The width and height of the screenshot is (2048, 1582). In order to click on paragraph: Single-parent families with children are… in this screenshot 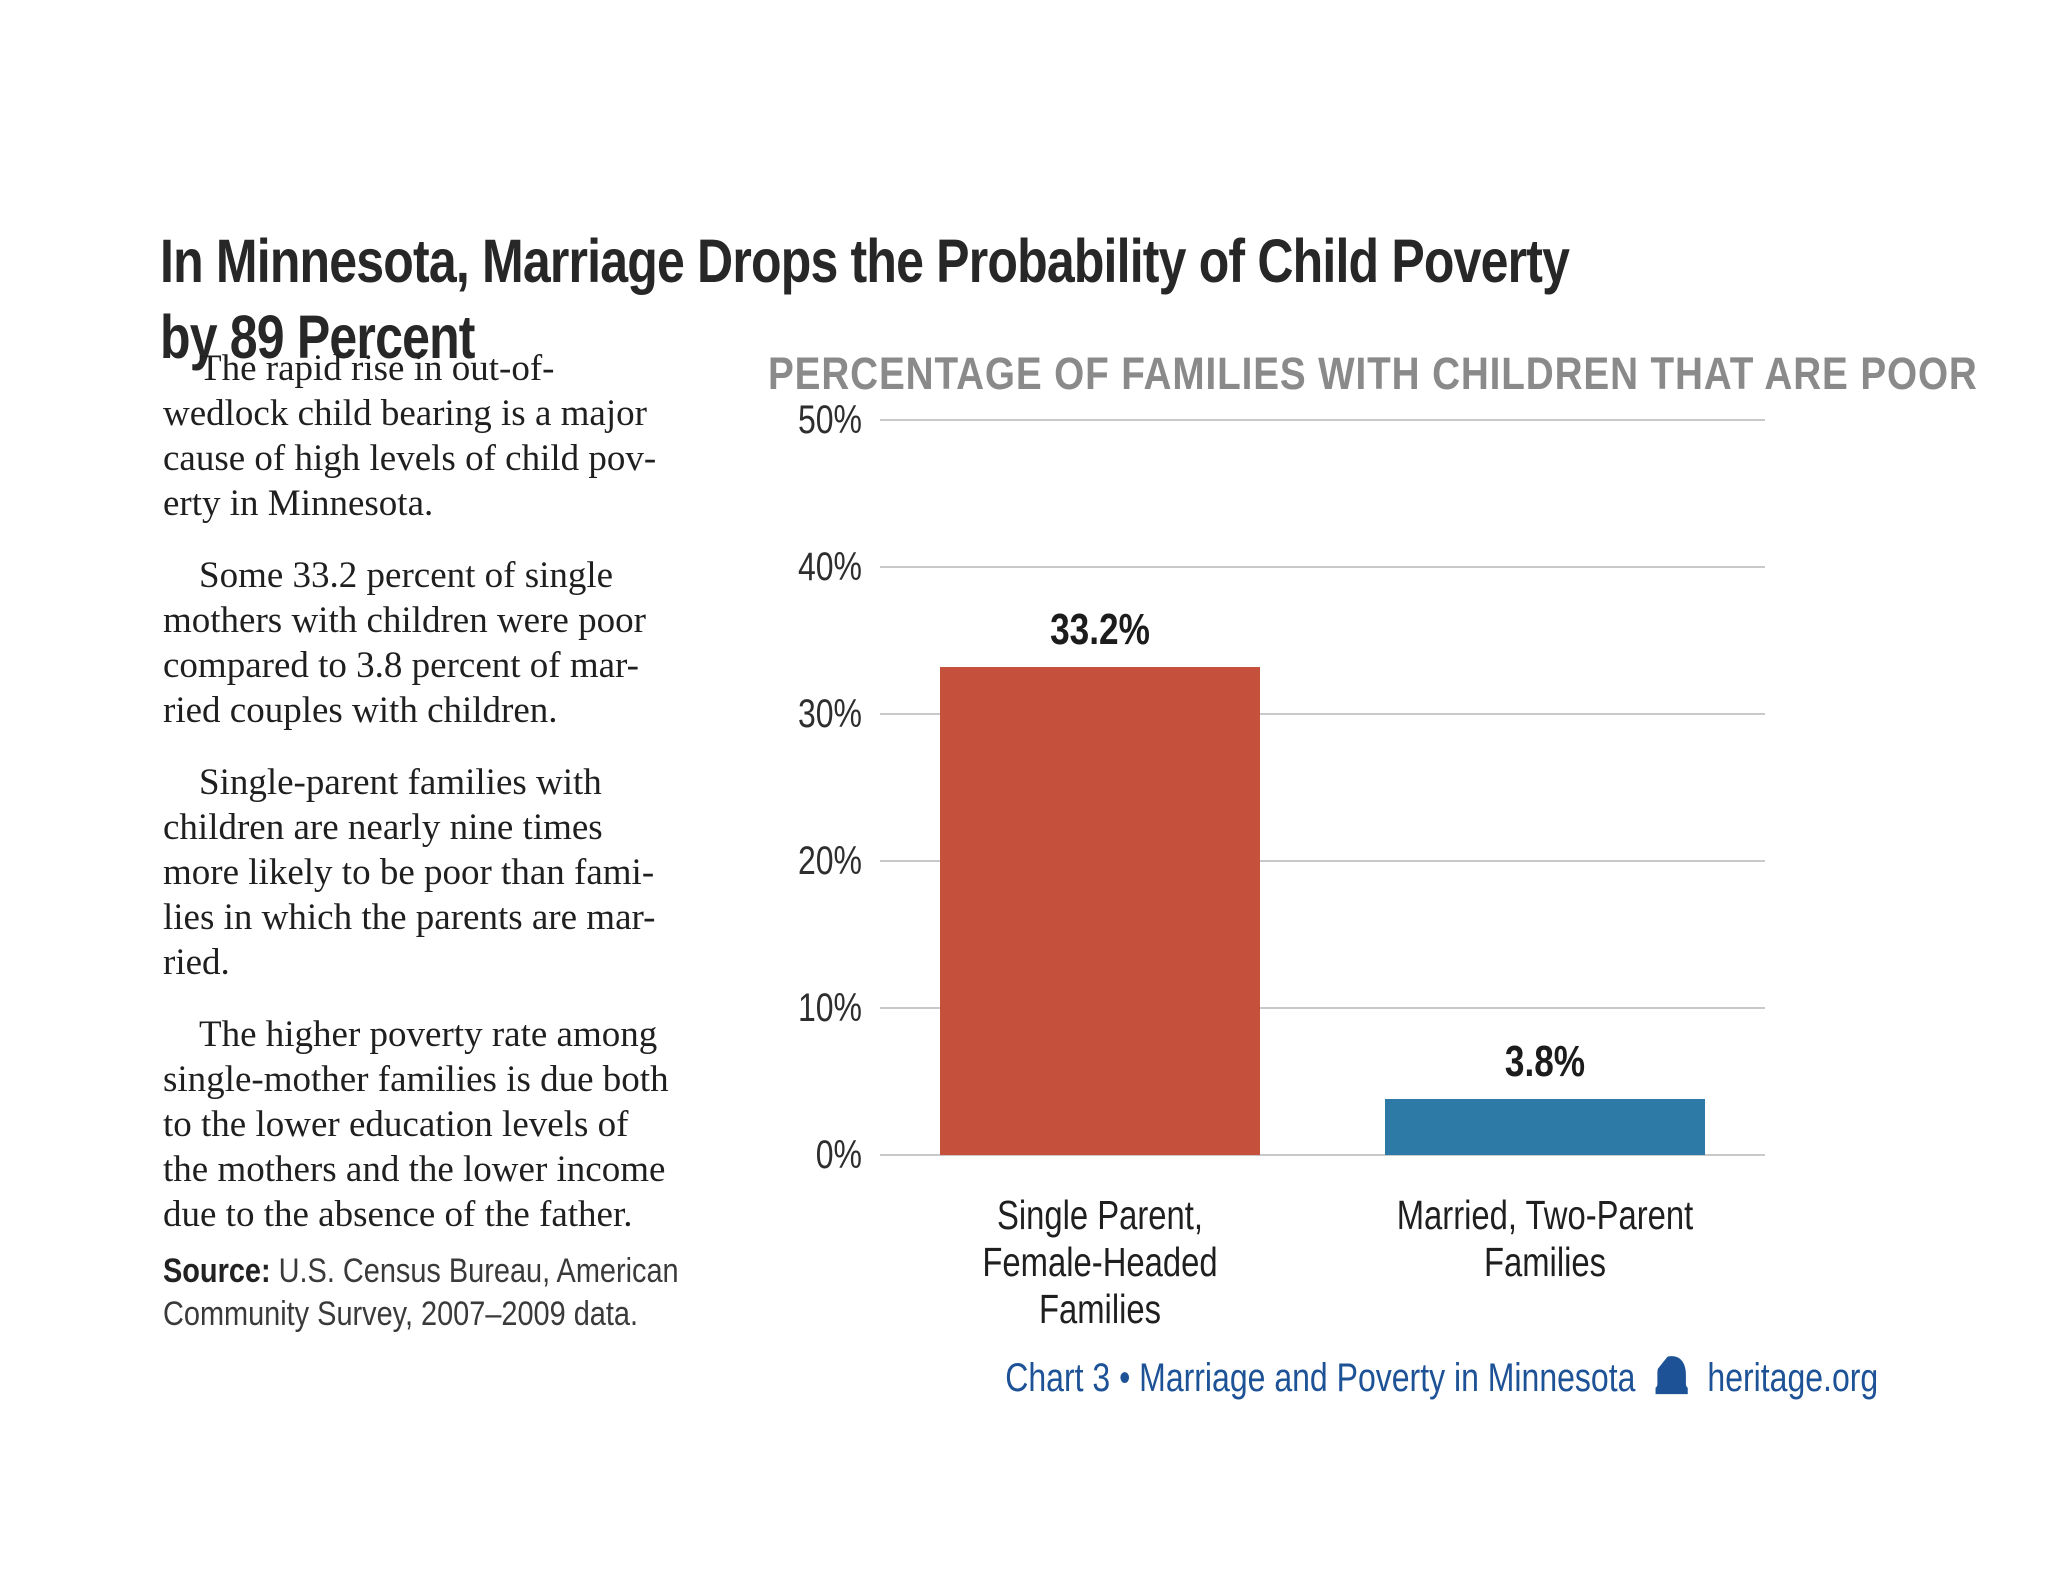, I will do `click(409, 872)`.